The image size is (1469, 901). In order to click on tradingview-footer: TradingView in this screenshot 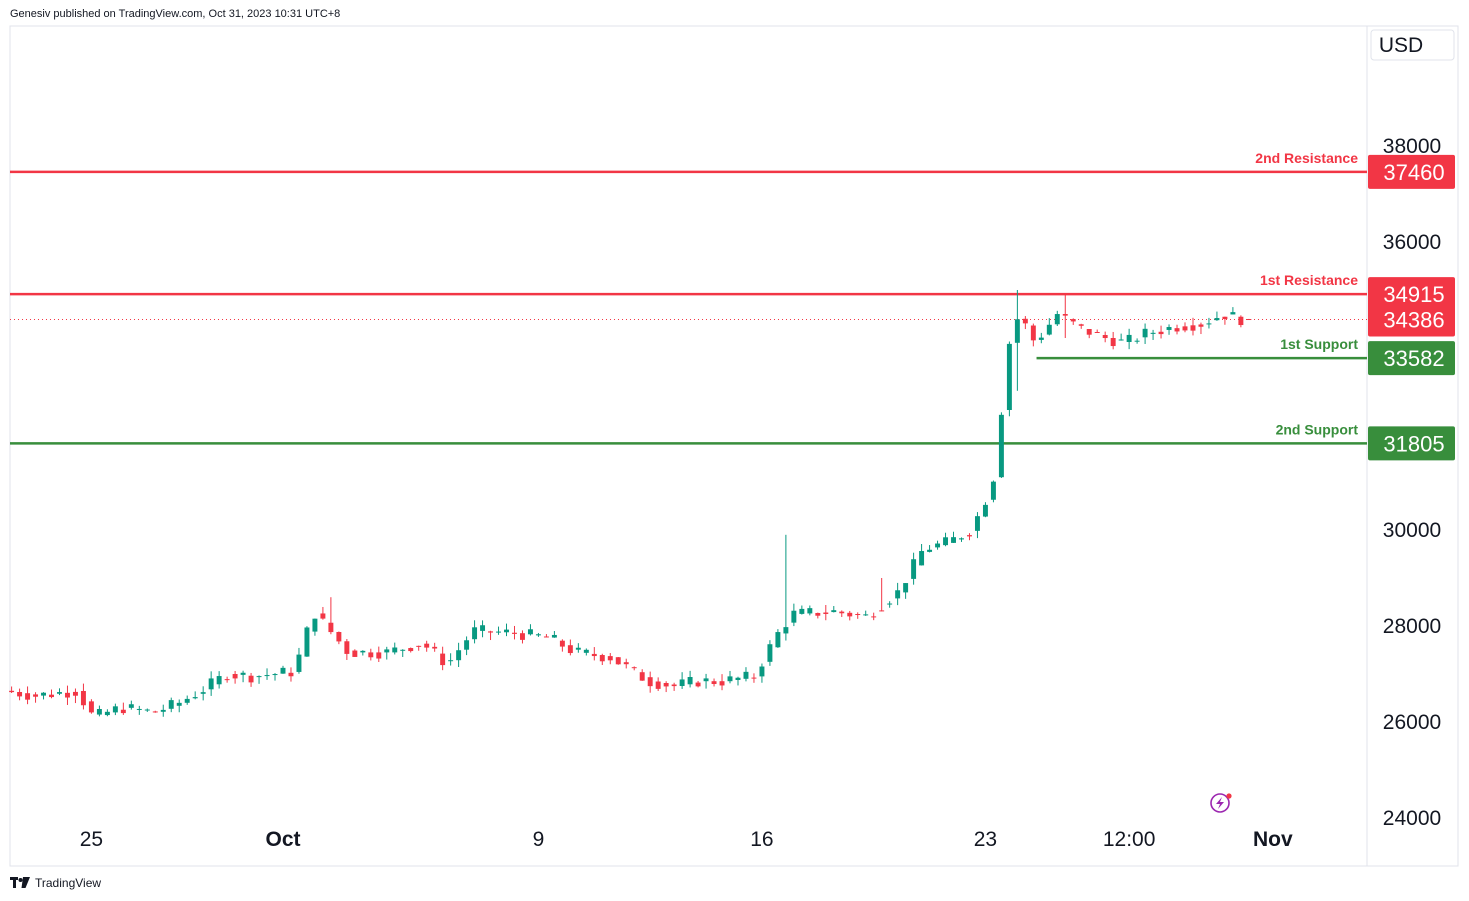, I will do `click(55, 883)`.